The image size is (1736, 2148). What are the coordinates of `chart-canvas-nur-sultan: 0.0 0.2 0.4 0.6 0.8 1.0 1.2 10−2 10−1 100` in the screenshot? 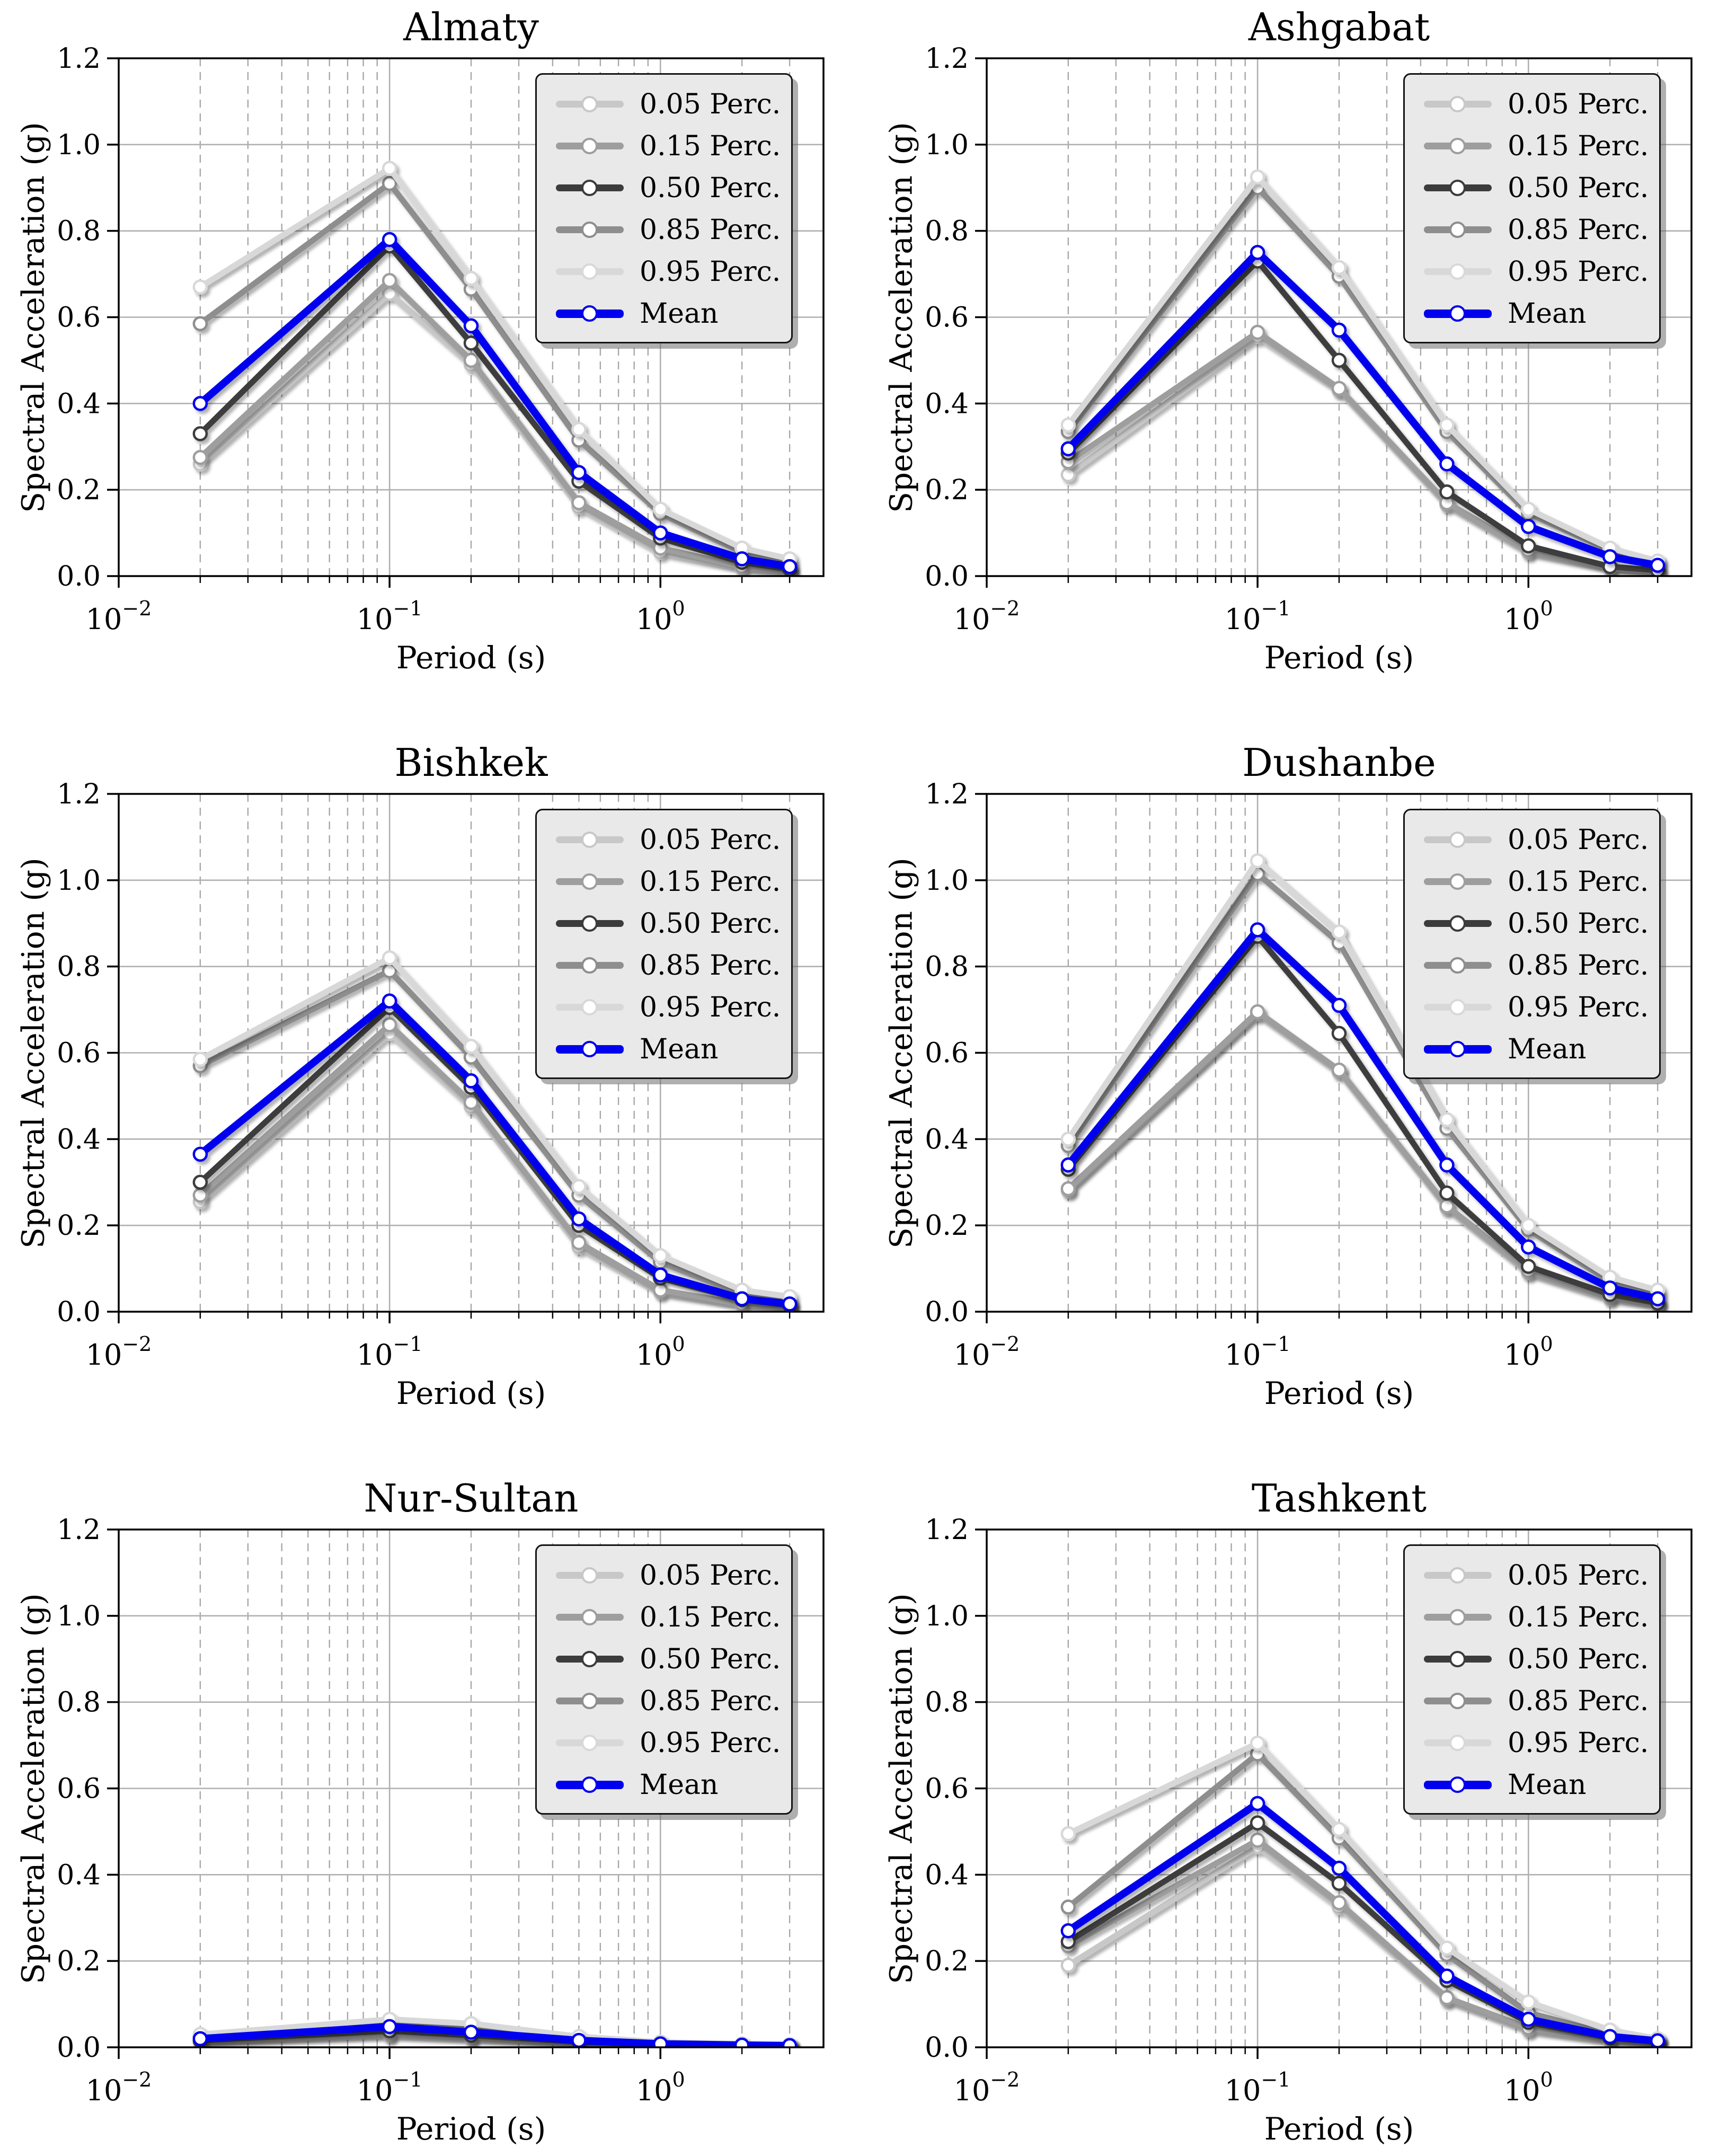 It's located at (441, 1811).